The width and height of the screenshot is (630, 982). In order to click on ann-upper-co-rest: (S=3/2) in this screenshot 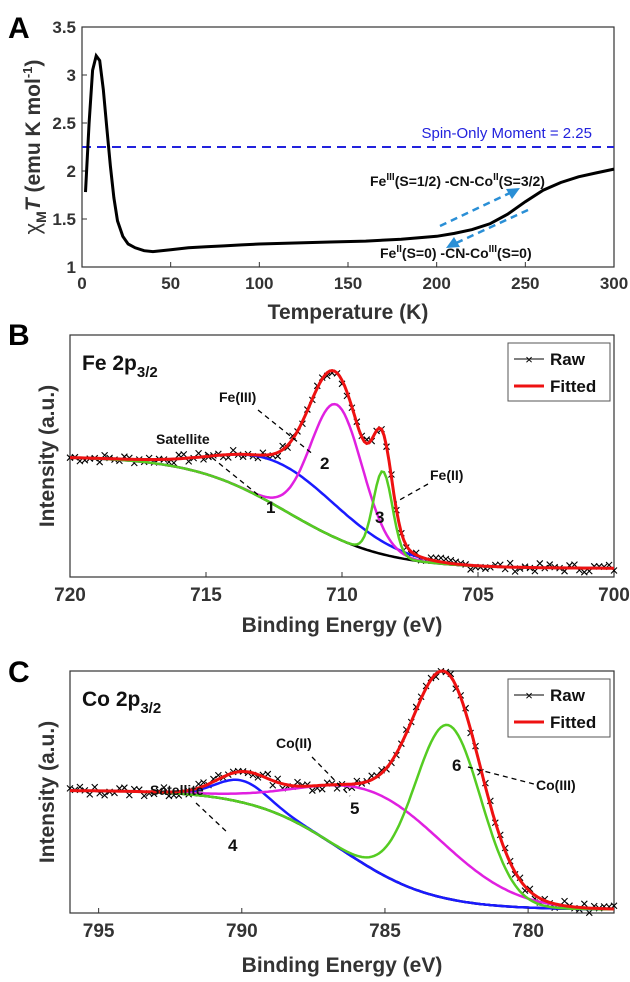, I will do `click(522, 181)`.